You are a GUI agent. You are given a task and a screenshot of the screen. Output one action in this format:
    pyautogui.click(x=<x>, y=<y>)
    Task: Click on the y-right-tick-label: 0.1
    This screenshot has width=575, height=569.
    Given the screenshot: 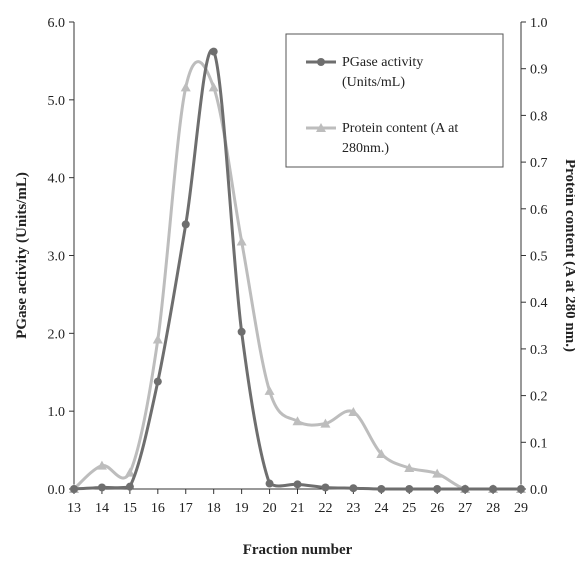 What is the action you would take?
    pyautogui.click(x=539, y=443)
    